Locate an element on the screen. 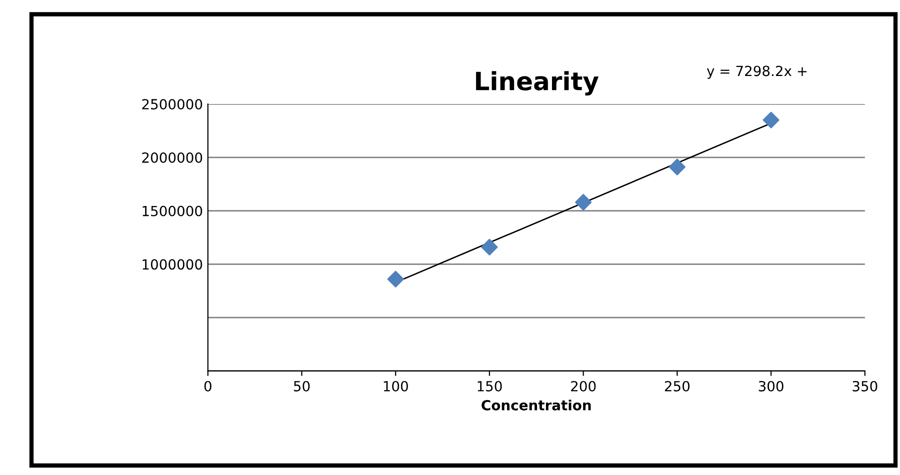 The image size is (900, 475). y-tick-label: 2000000 is located at coordinates (172, 157).